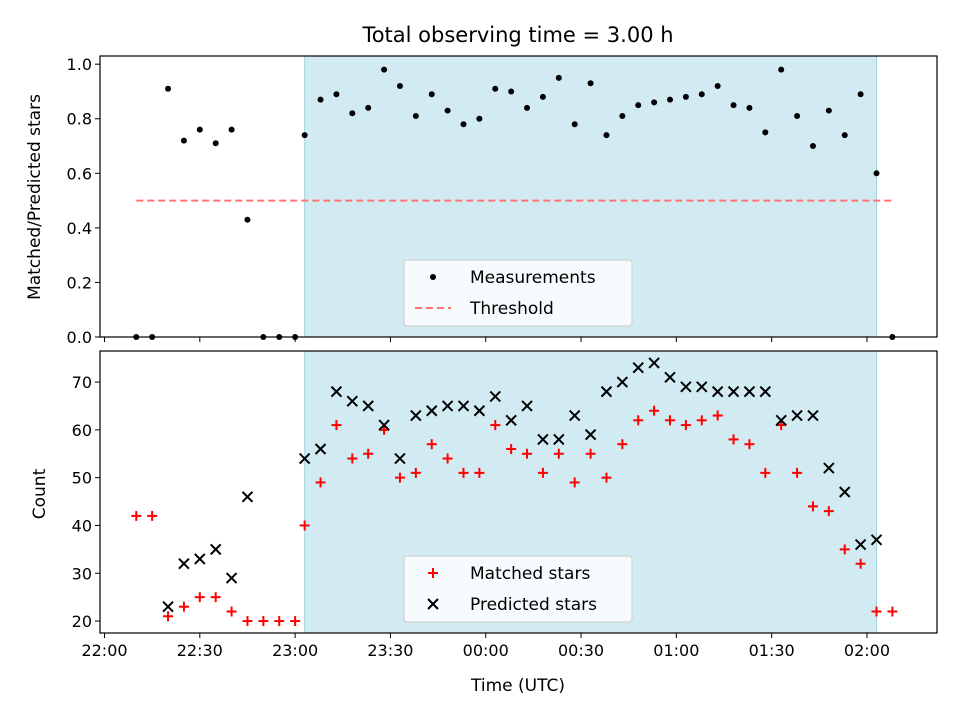  What do you see at coordinates (486, 650) in the screenshot?
I see `x-tick-label: 00:00` at bounding box center [486, 650].